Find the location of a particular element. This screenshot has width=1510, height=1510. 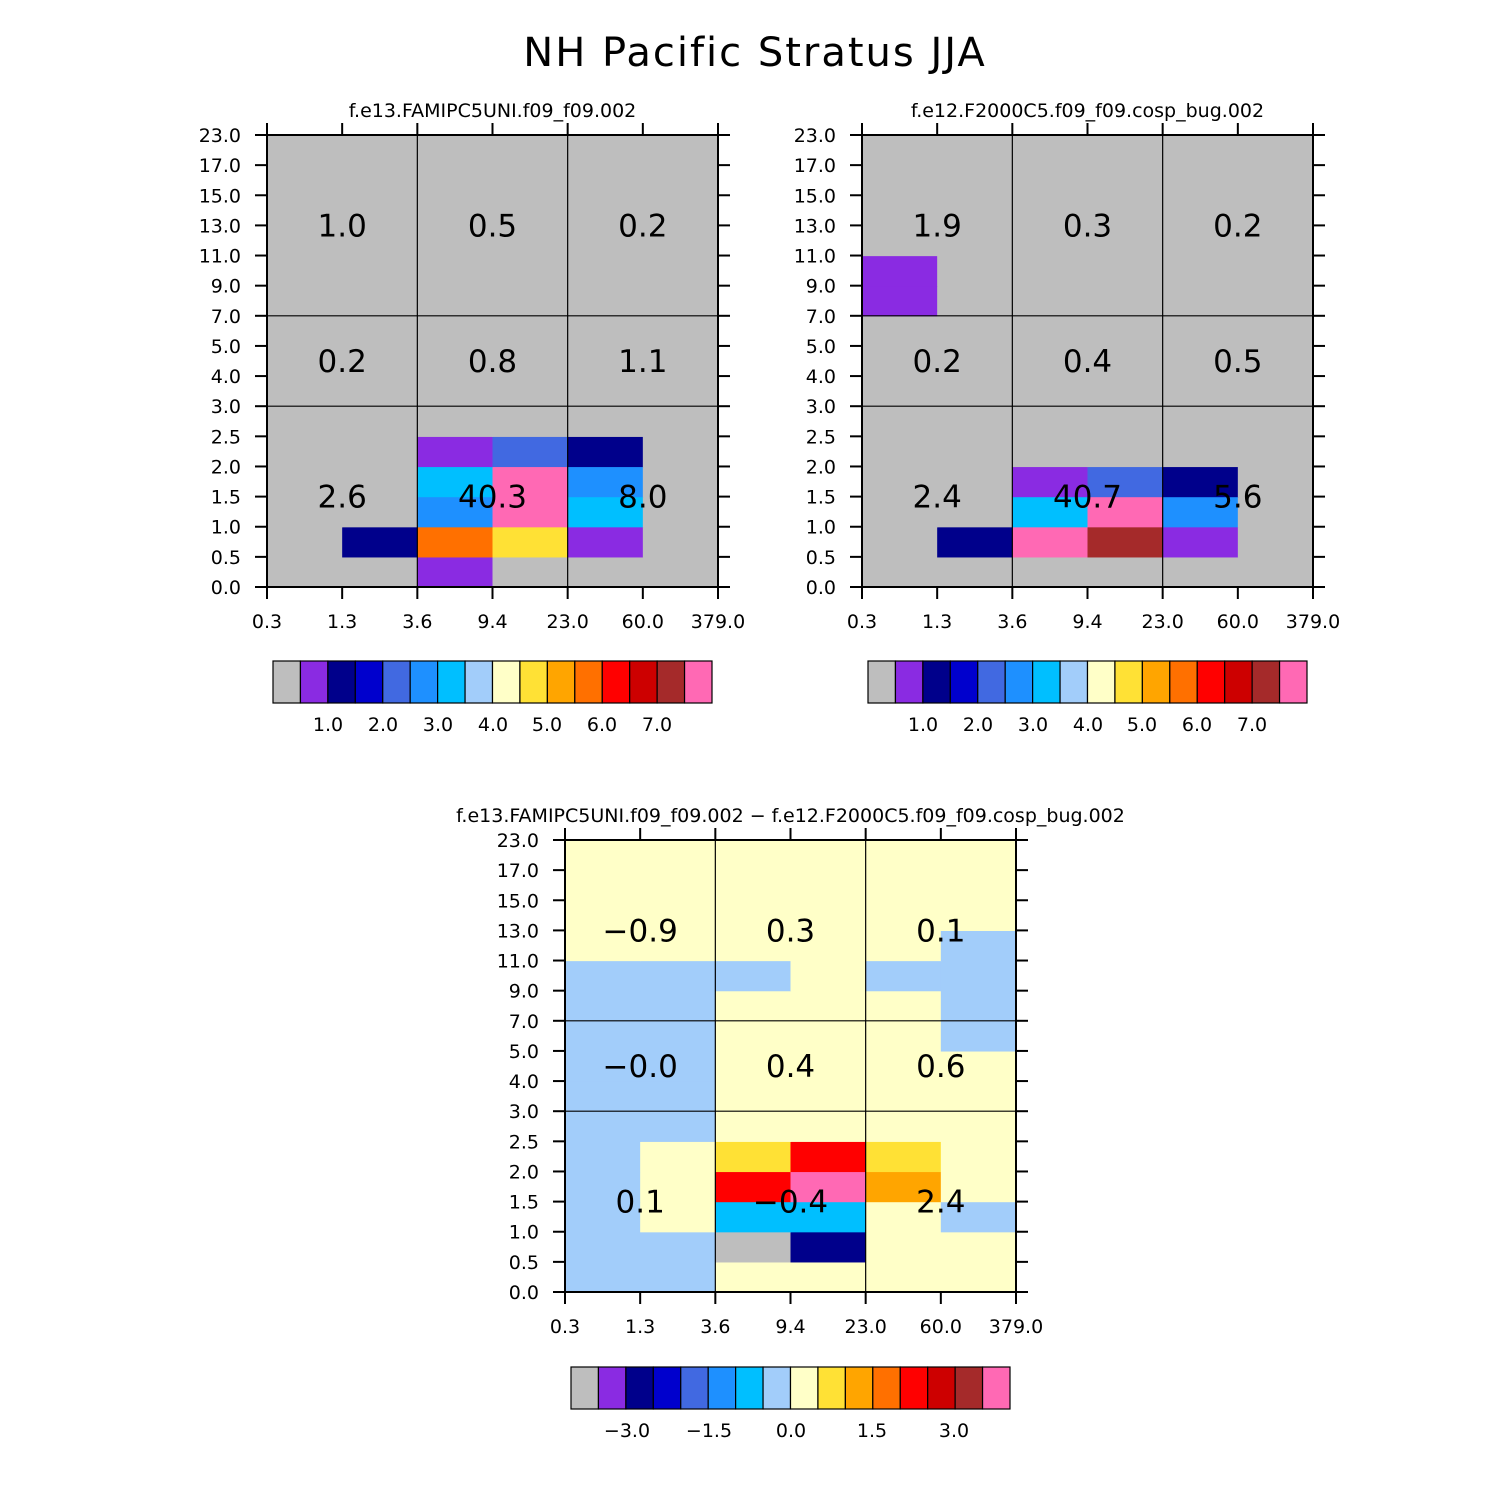

box-value-label: 0.2 is located at coordinates (1237, 226).